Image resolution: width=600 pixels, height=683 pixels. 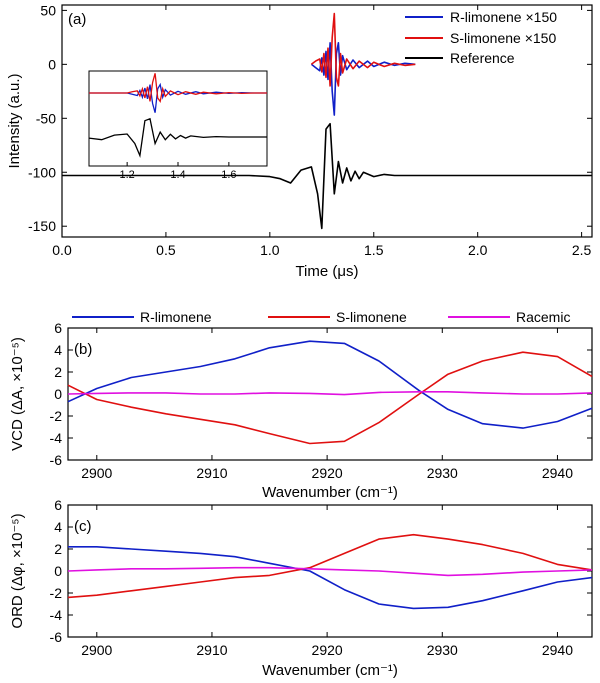 What do you see at coordinates (503, 38) in the screenshot?
I see `legend-label-s: S-limonene ×150` at bounding box center [503, 38].